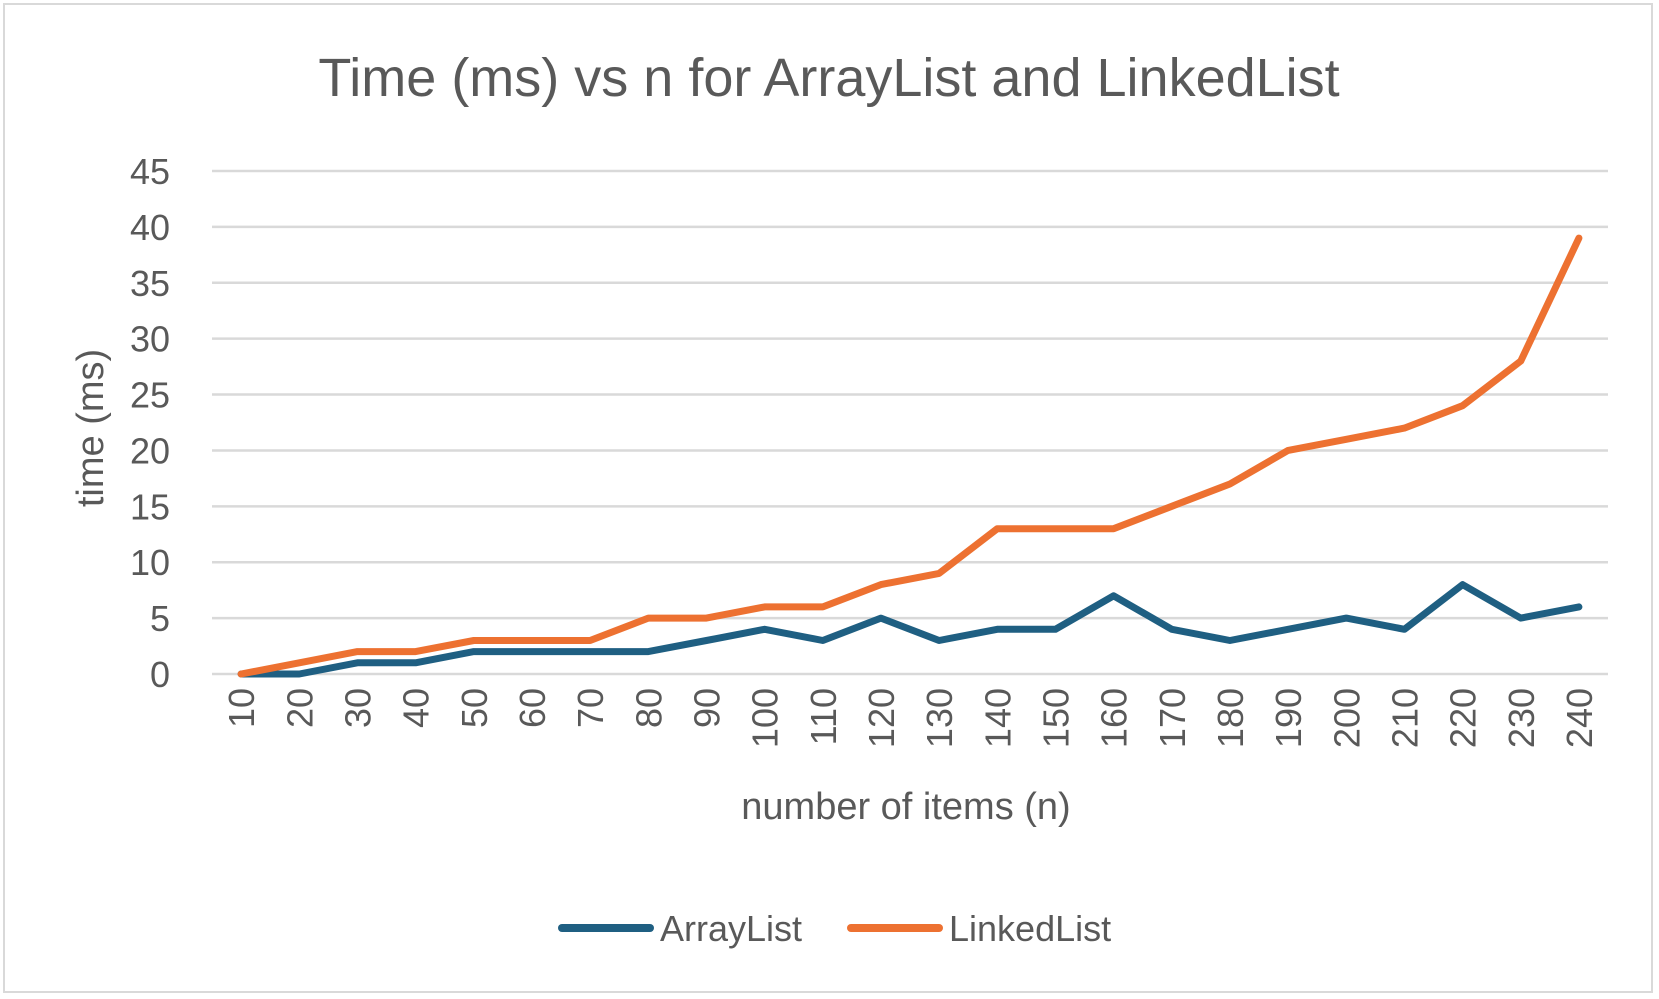 This screenshot has width=1659, height=999. I want to click on y-axis-label: time (ms), so click(91, 428).